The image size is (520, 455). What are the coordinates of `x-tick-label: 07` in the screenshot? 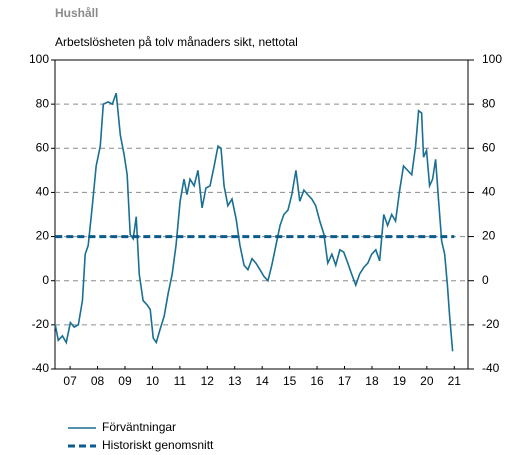 It's located at (70, 381).